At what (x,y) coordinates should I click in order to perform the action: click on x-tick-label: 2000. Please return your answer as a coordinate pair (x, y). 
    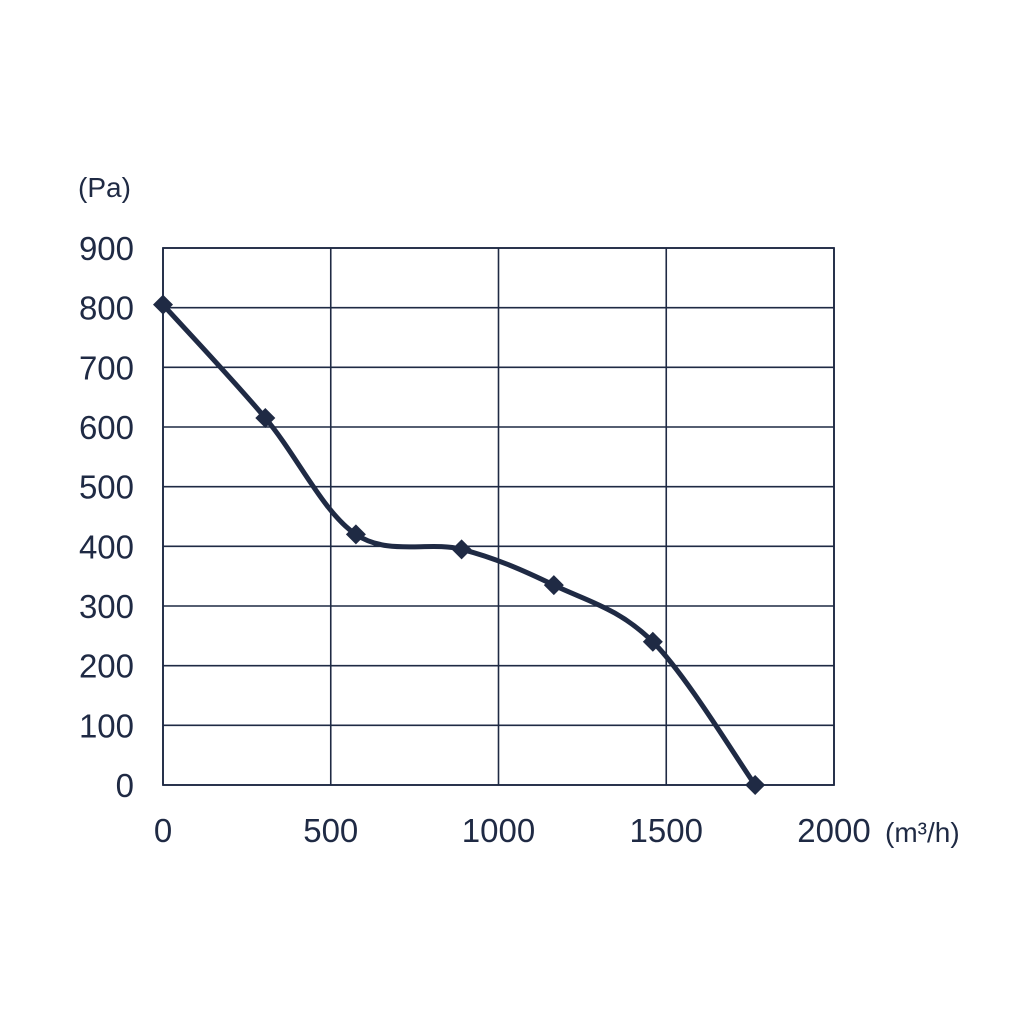
    Looking at the image, I should click on (833, 830).